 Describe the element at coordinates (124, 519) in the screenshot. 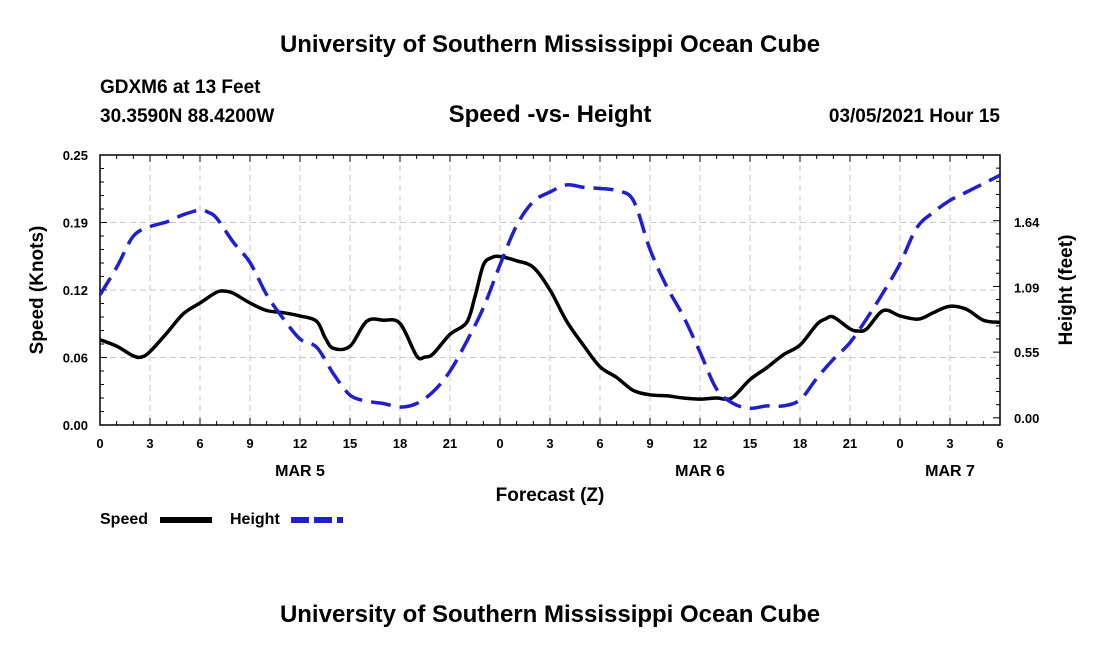

I see `legend-label-speed: Speed` at that location.